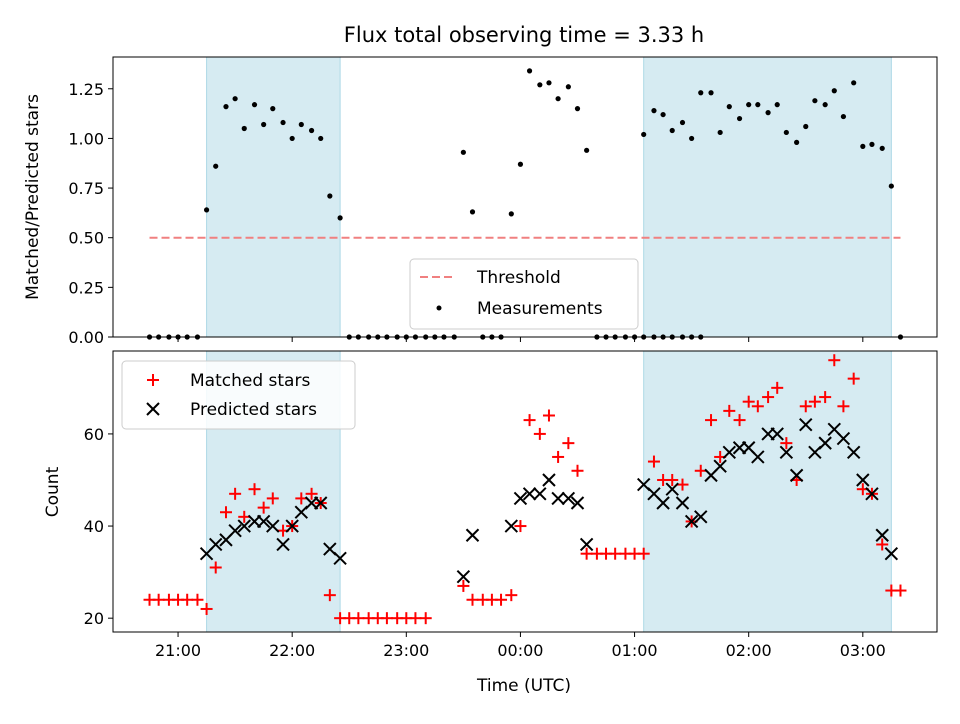  I want to click on top-y-tick-label: 0.75, so click(86, 188).